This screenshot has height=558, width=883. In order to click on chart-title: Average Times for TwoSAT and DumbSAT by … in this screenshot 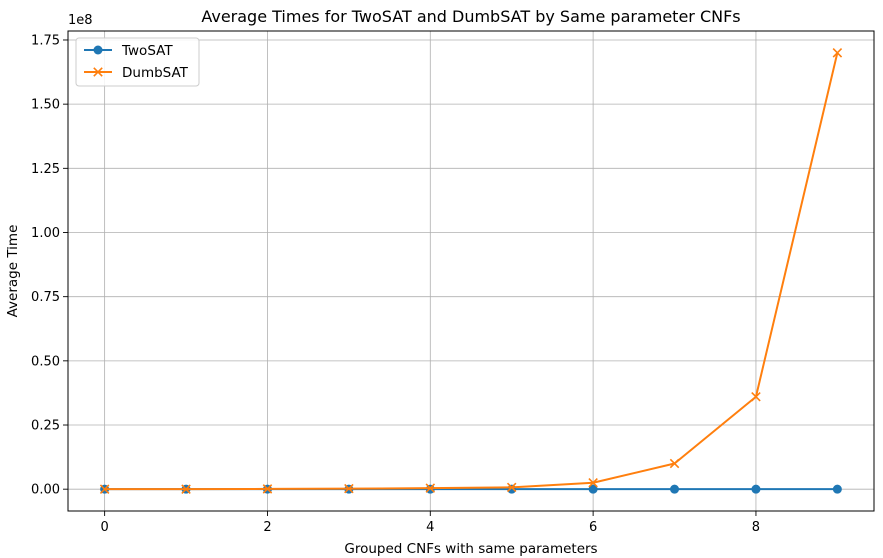, I will do `click(470, 16)`.